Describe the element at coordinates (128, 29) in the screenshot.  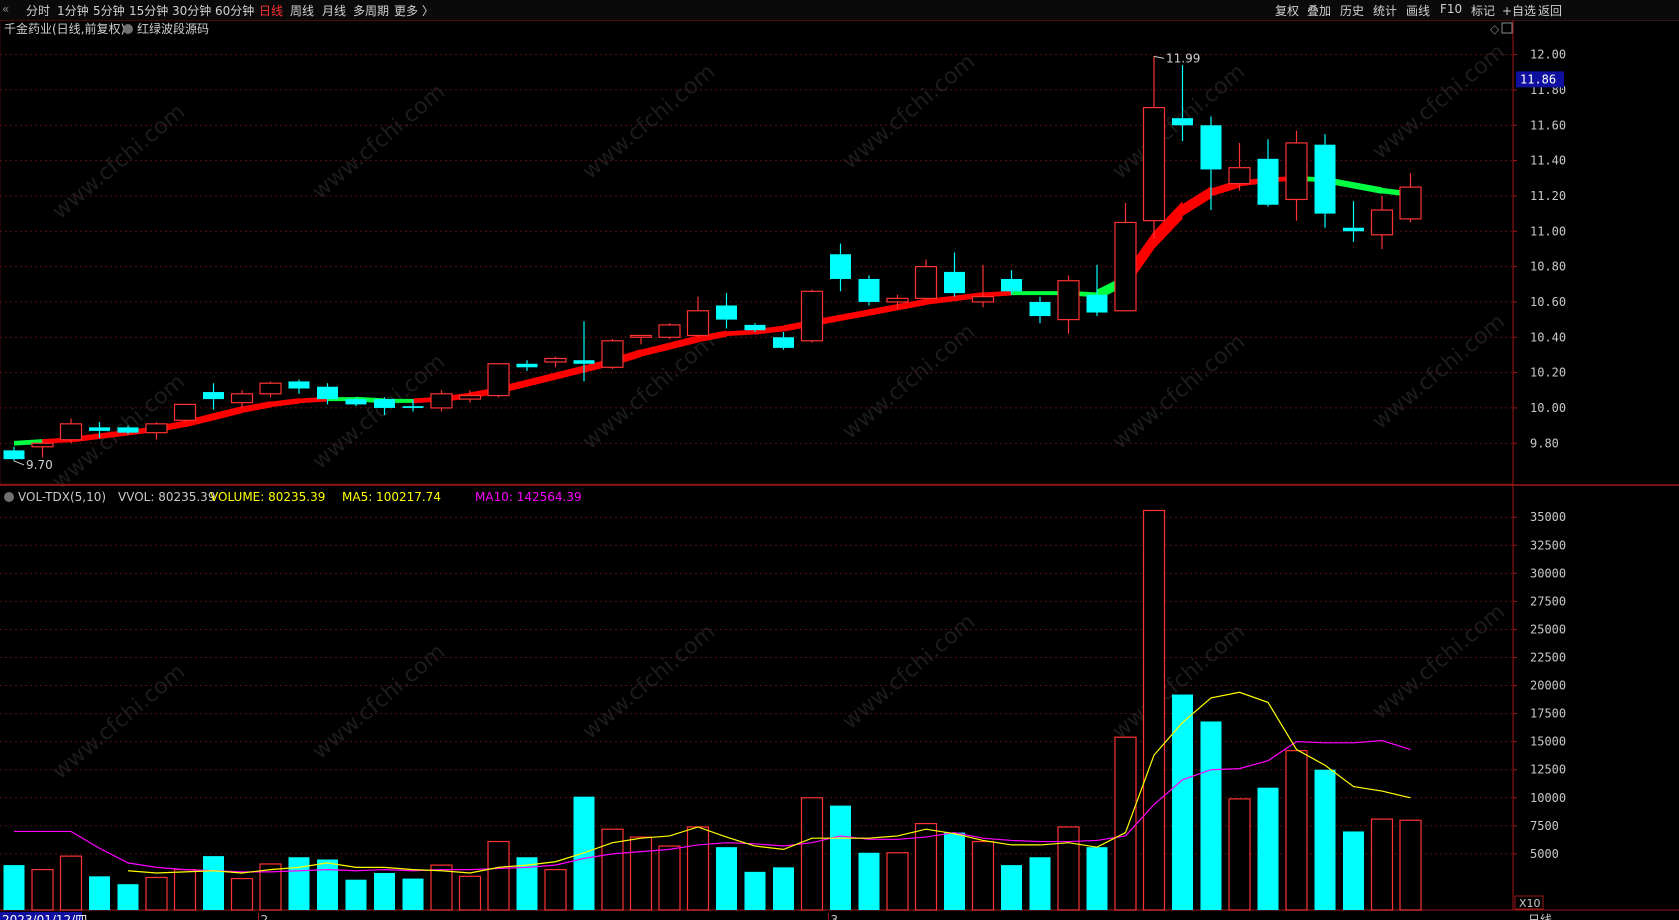
I see `indicator-toggle-icon` at that location.